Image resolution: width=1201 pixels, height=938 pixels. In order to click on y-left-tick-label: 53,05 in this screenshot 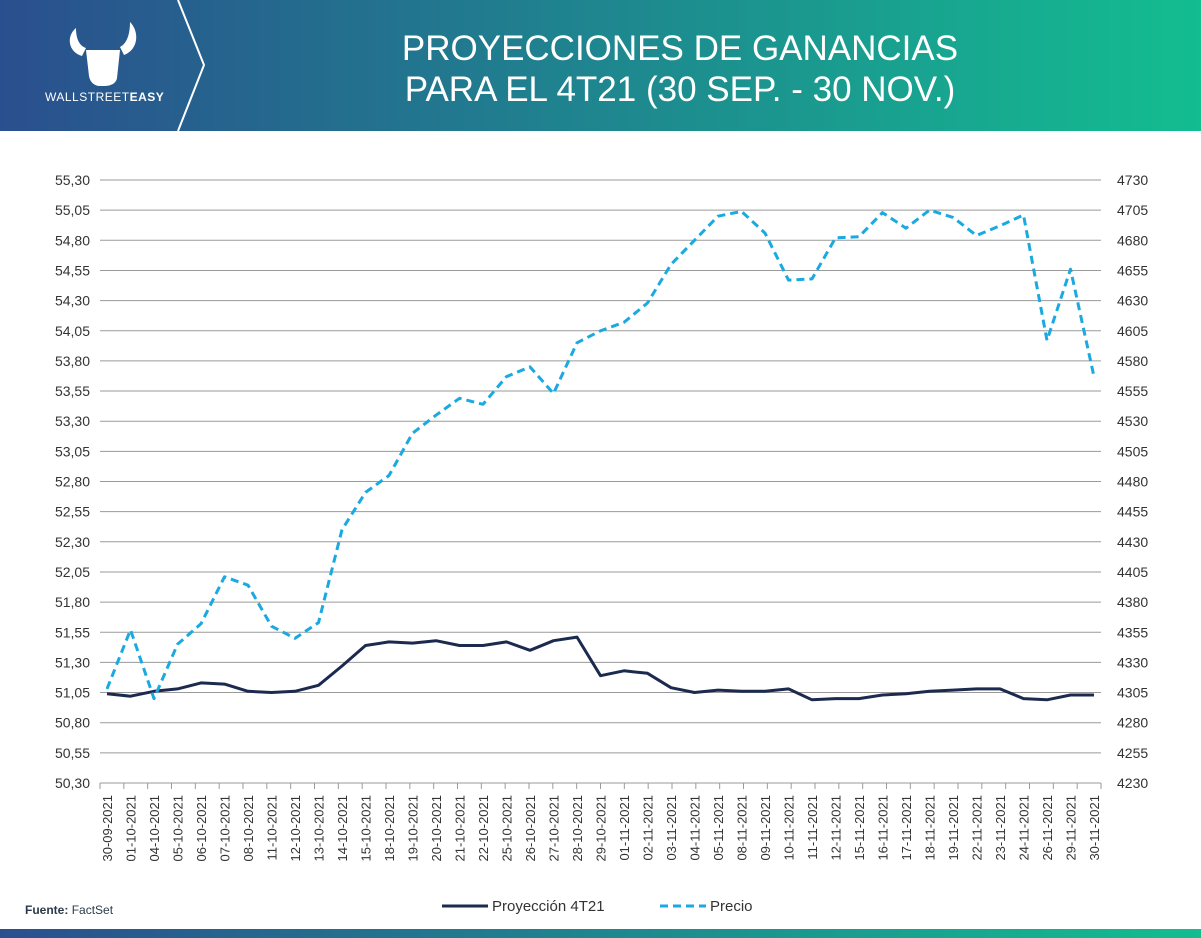, I will do `click(72, 451)`.